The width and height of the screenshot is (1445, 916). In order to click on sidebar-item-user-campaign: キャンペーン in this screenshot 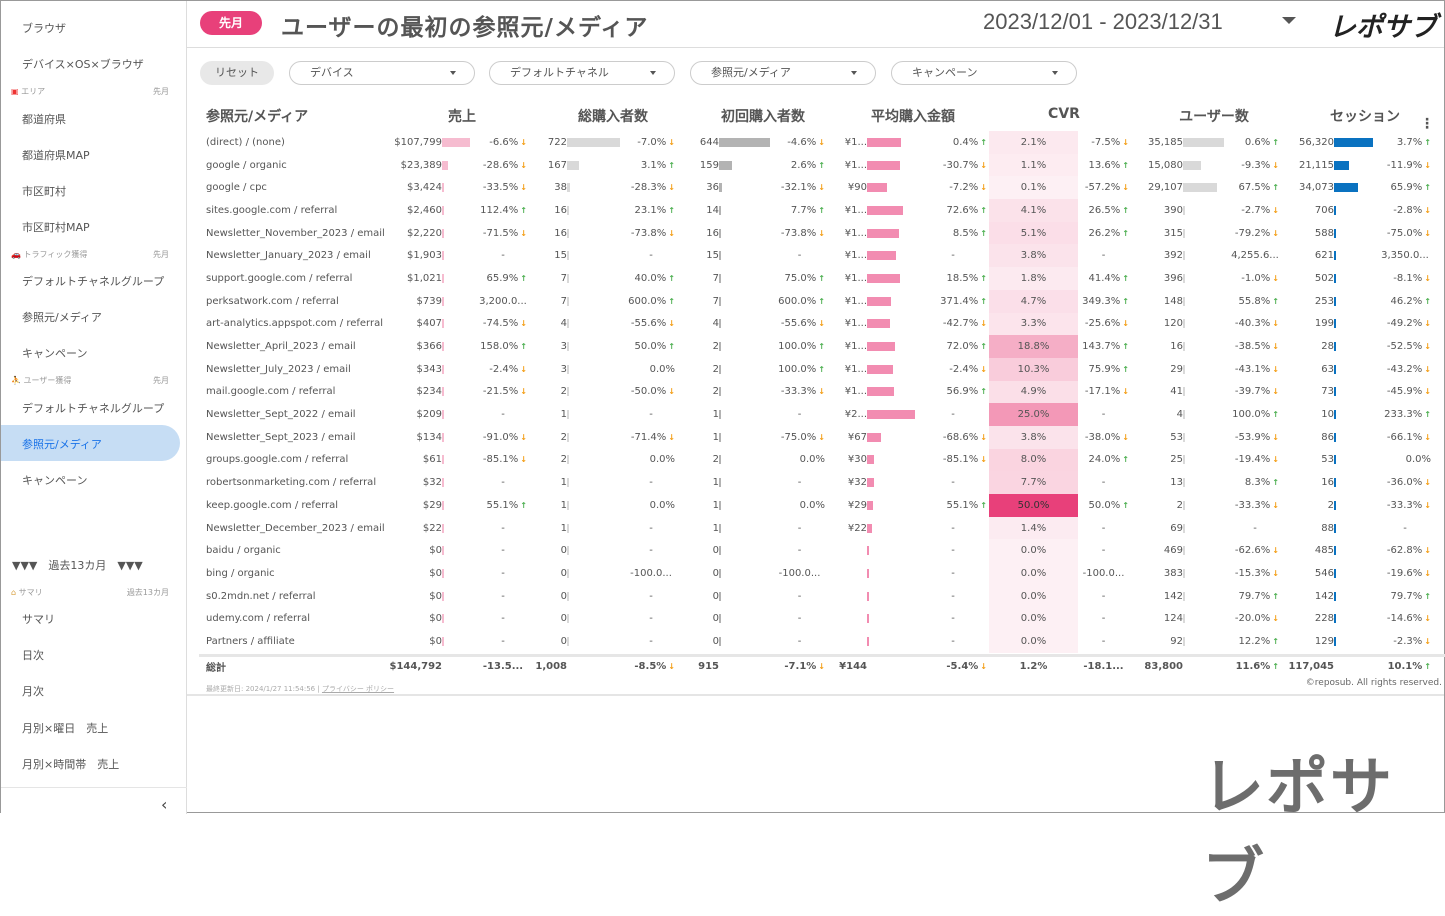, I will do `click(55, 480)`.